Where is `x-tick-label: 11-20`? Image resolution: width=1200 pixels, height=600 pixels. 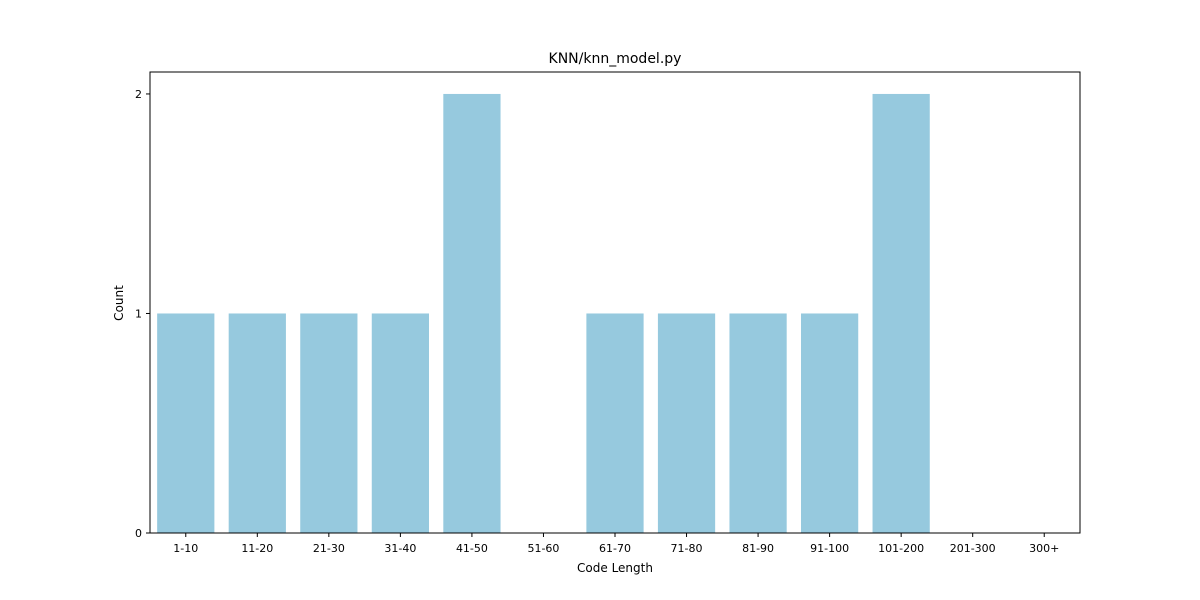
x-tick-label: 11-20 is located at coordinates (257, 548).